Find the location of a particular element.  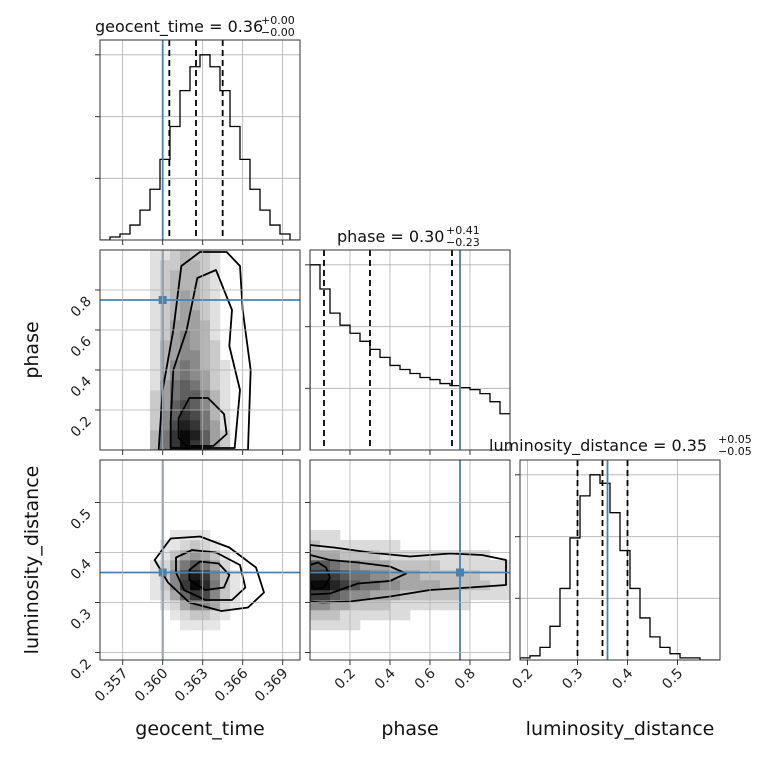

title-luminosity_distance-name: luminosity_distance is located at coordinates (568, 446).